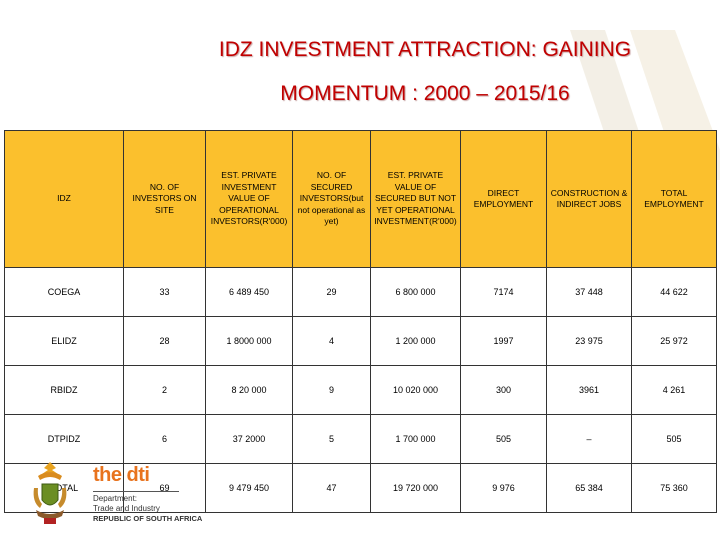 The width and height of the screenshot is (720, 540). Describe the element at coordinates (674, 292) in the screenshot. I see `table-cell: 44 622` at that location.